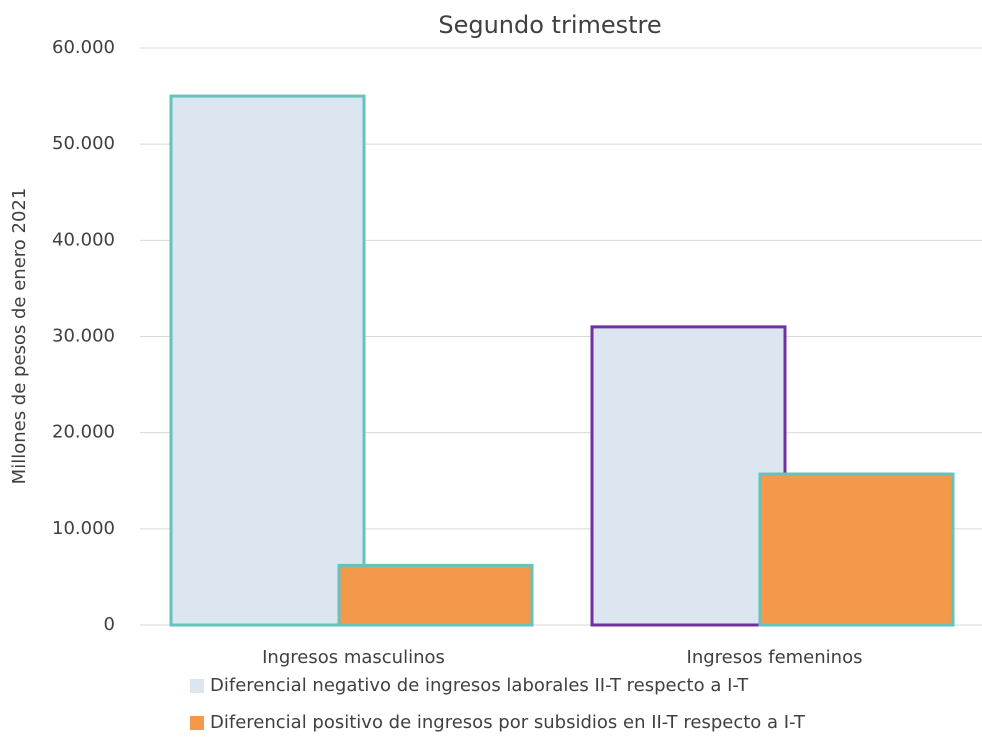 This screenshot has width=982, height=737. I want to click on x-tick-label: Ingresos femeninos, so click(775, 657).